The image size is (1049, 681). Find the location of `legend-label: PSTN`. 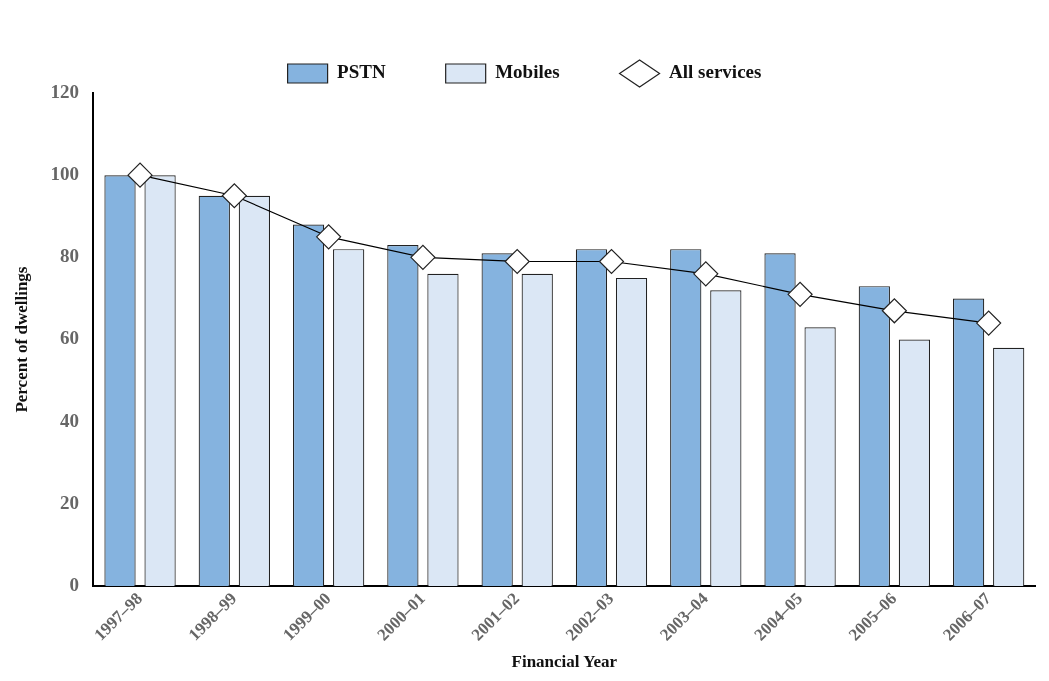

legend-label: PSTN is located at coordinates (361, 72).